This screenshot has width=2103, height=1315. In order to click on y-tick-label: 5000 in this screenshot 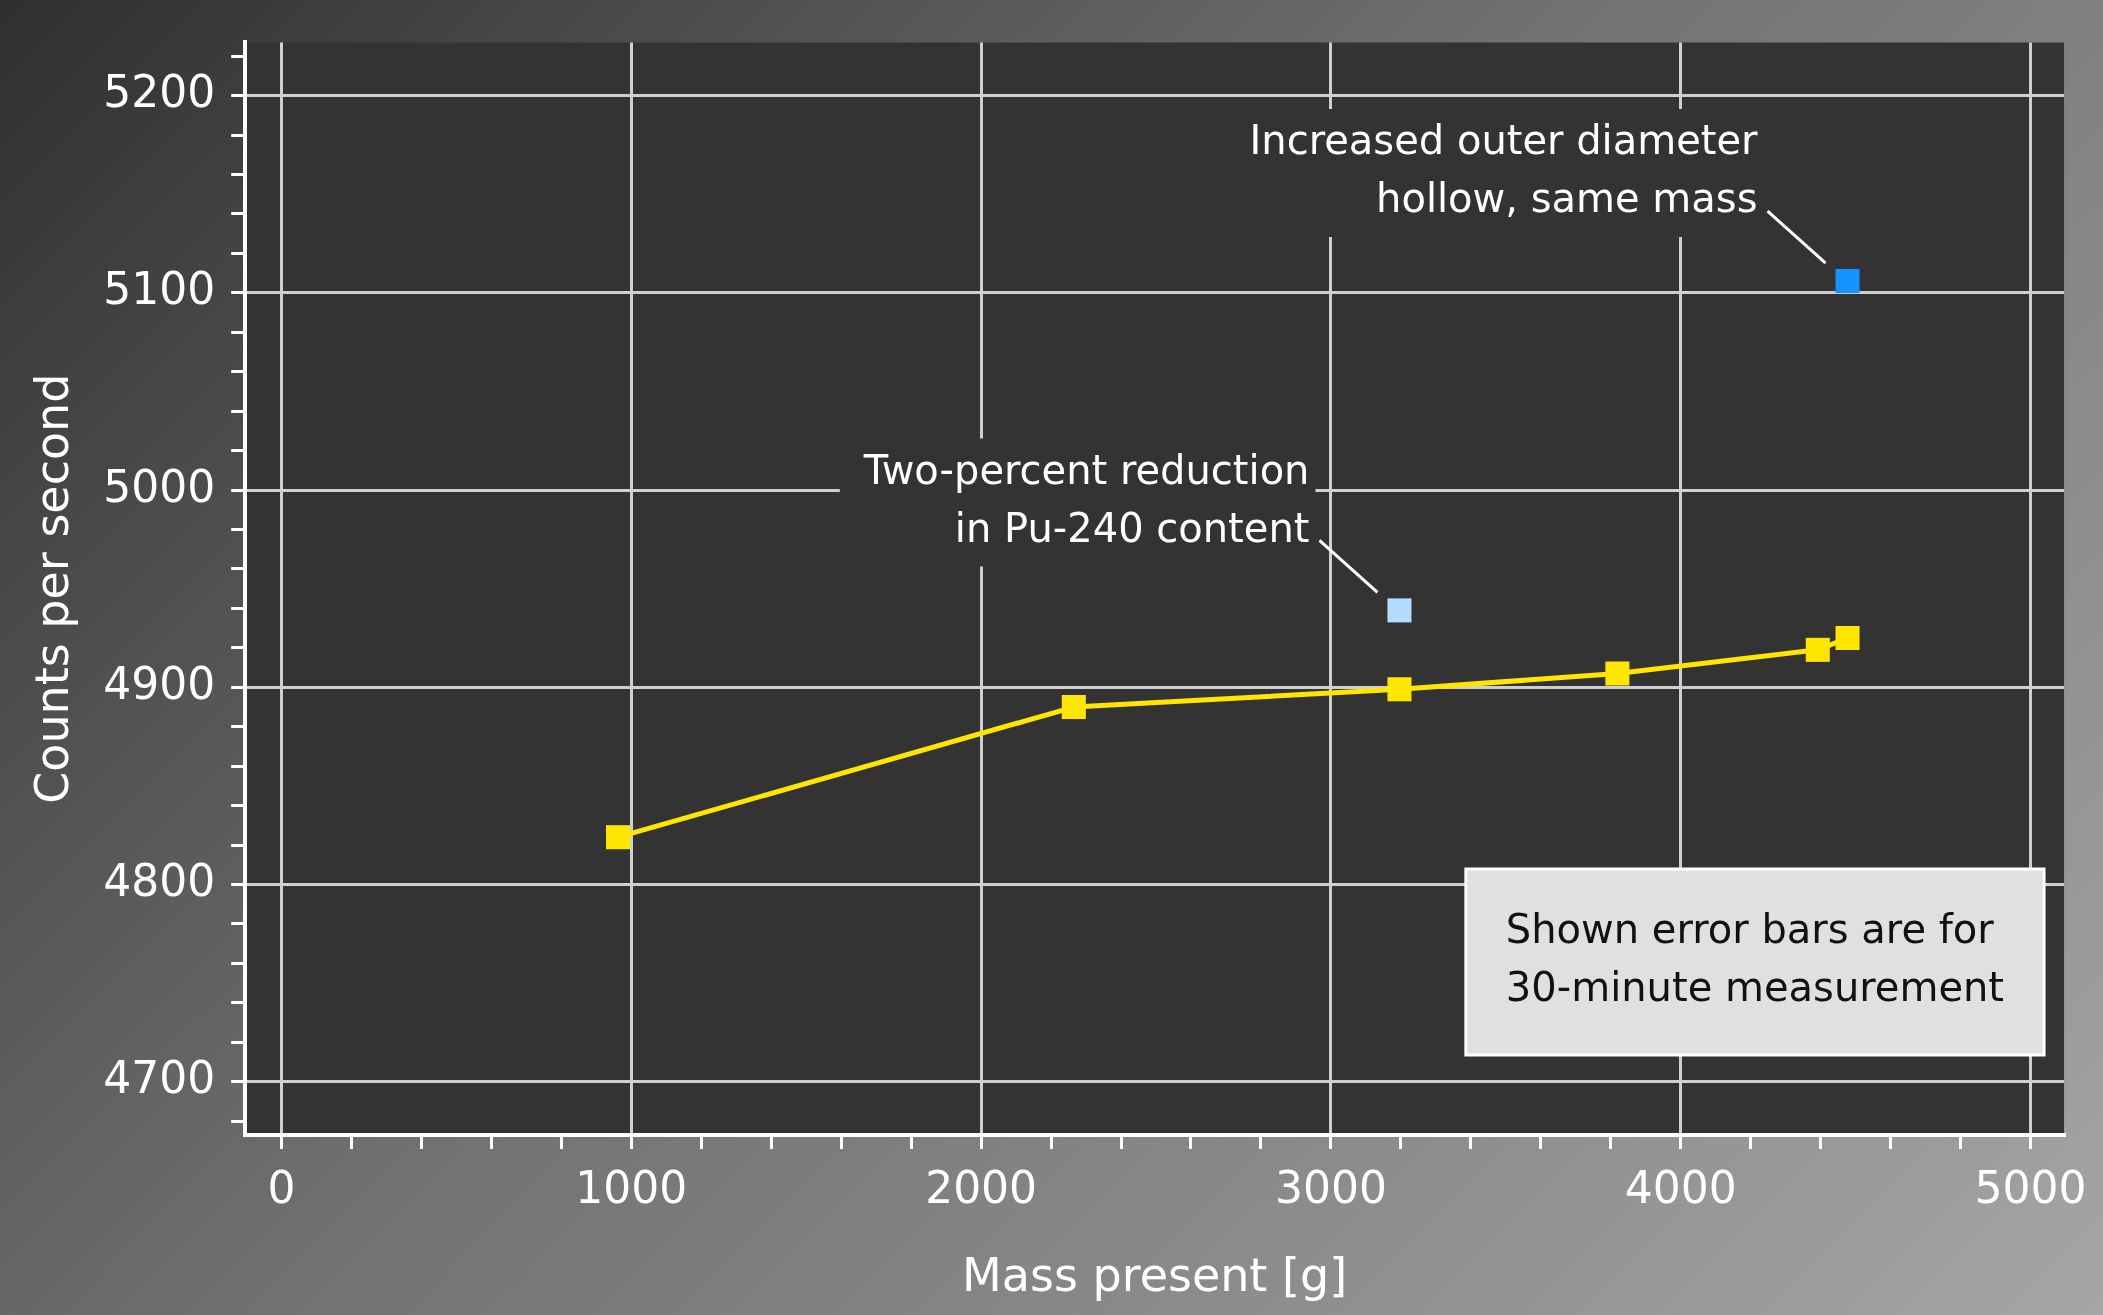, I will do `click(159, 486)`.